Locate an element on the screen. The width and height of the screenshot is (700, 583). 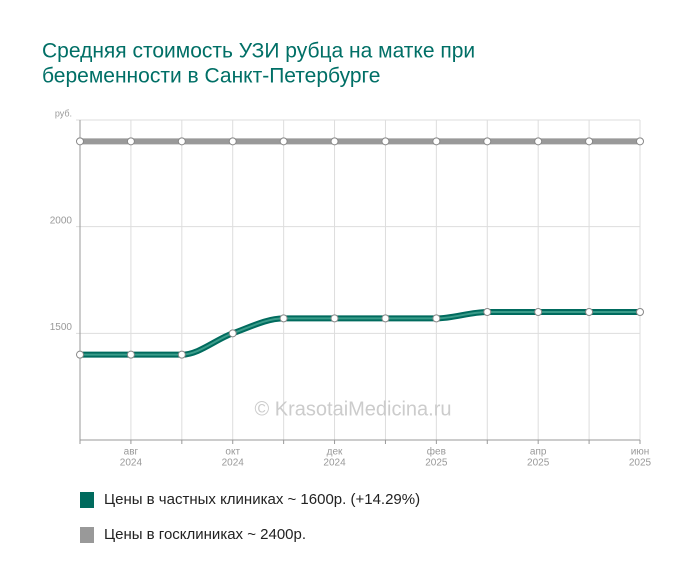
watermark: © KrasotaiMedicina.ru is located at coordinates (352, 409).